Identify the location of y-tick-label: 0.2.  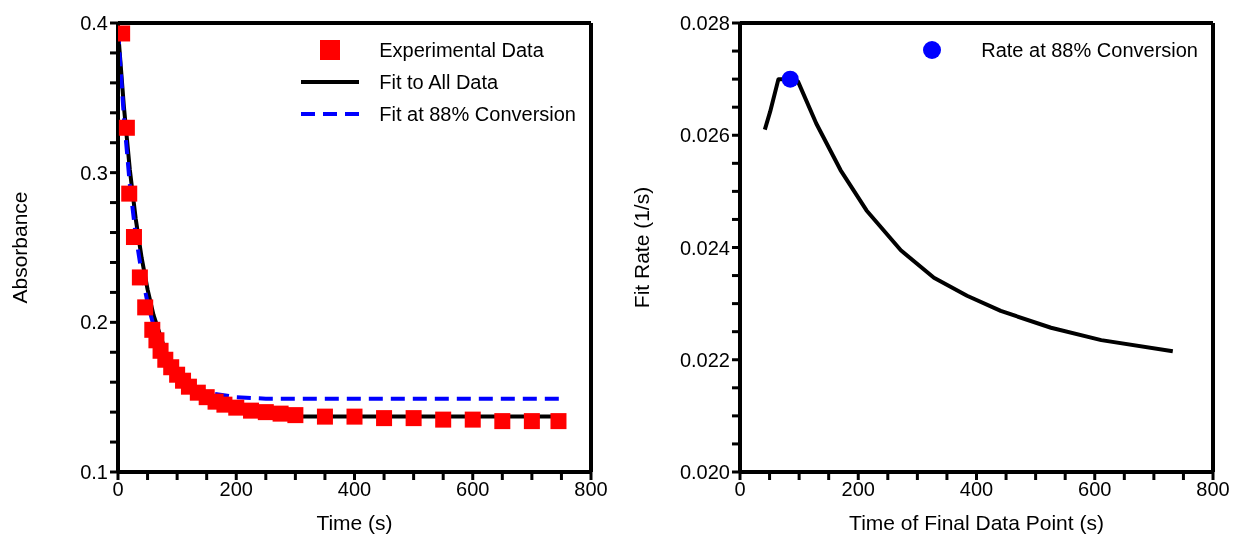
(94, 322).